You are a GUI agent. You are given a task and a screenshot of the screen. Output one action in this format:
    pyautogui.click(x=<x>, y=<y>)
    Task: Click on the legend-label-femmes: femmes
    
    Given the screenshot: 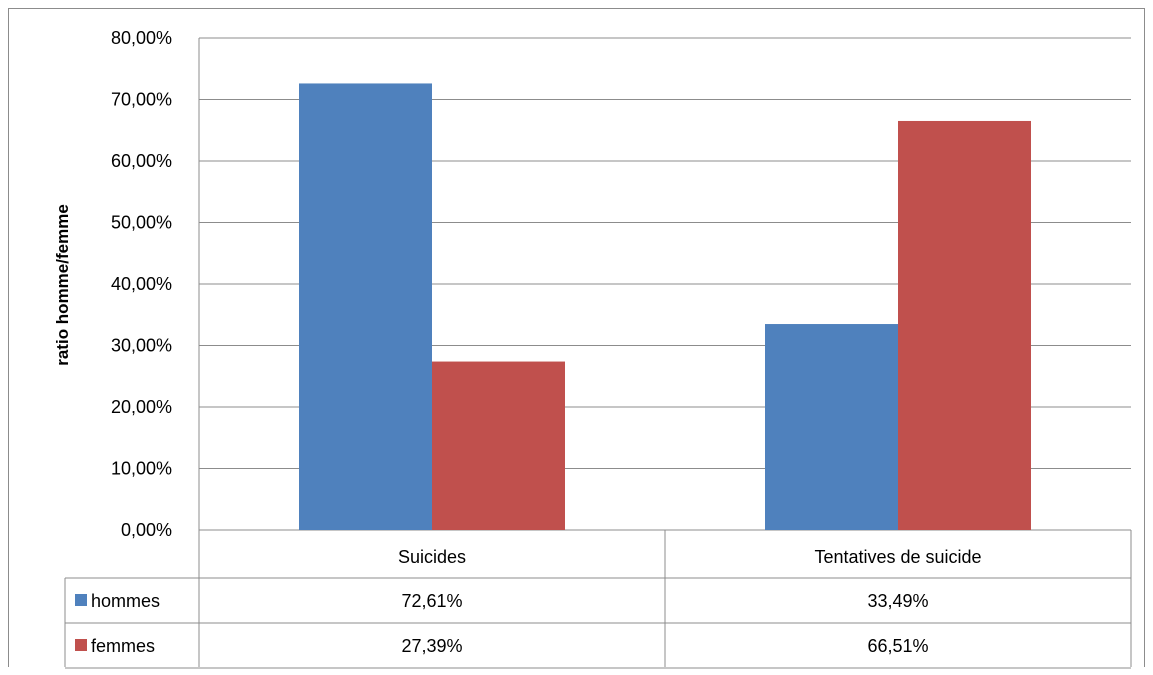 What is the action you would take?
    pyautogui.click(x=123, y=646)
    